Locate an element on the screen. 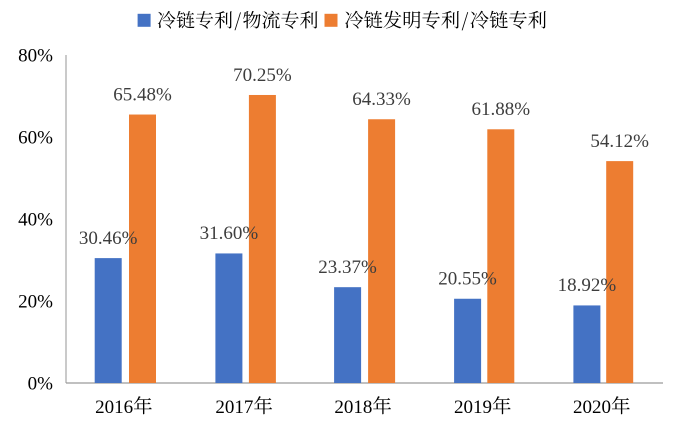  svg-text: 60% is located at coordinates (35, 138).